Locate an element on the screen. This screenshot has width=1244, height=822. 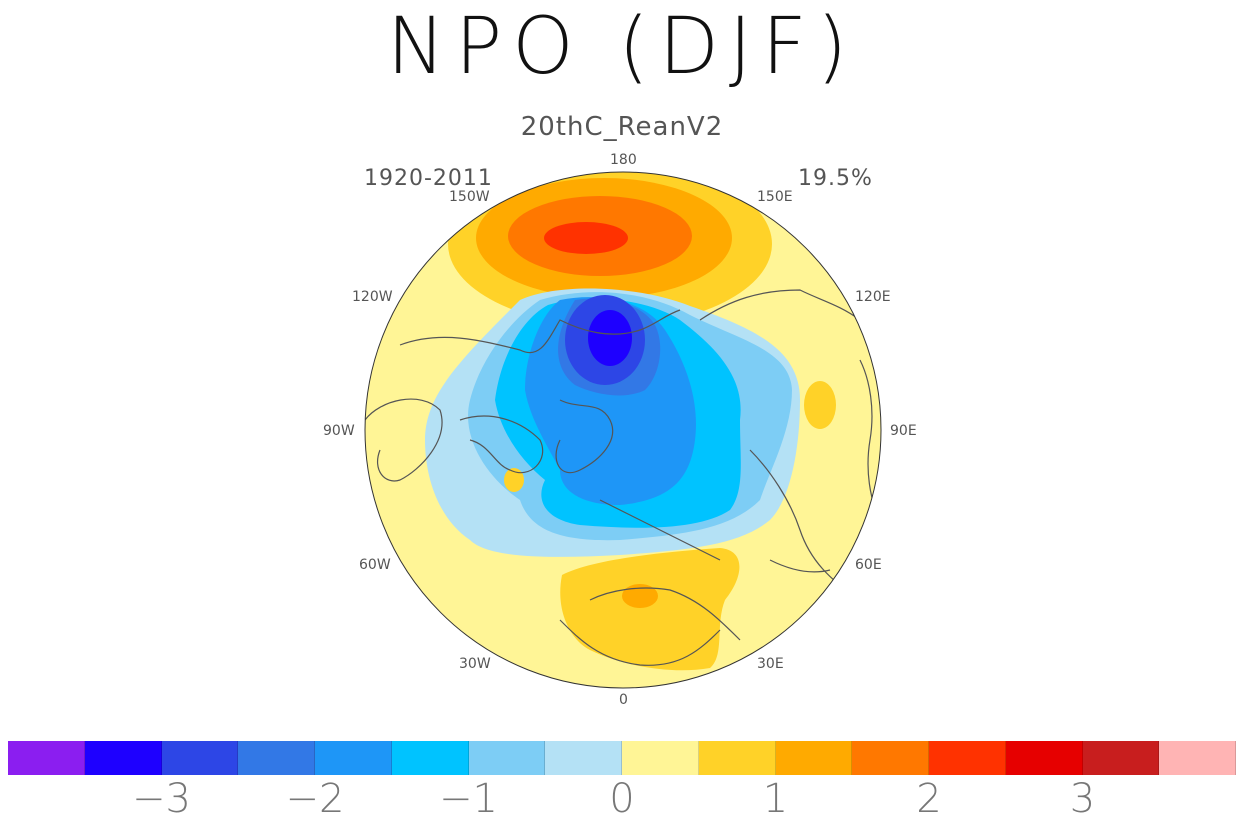
explained-variance-label: 19.5% is located at coordinates (835, 178).